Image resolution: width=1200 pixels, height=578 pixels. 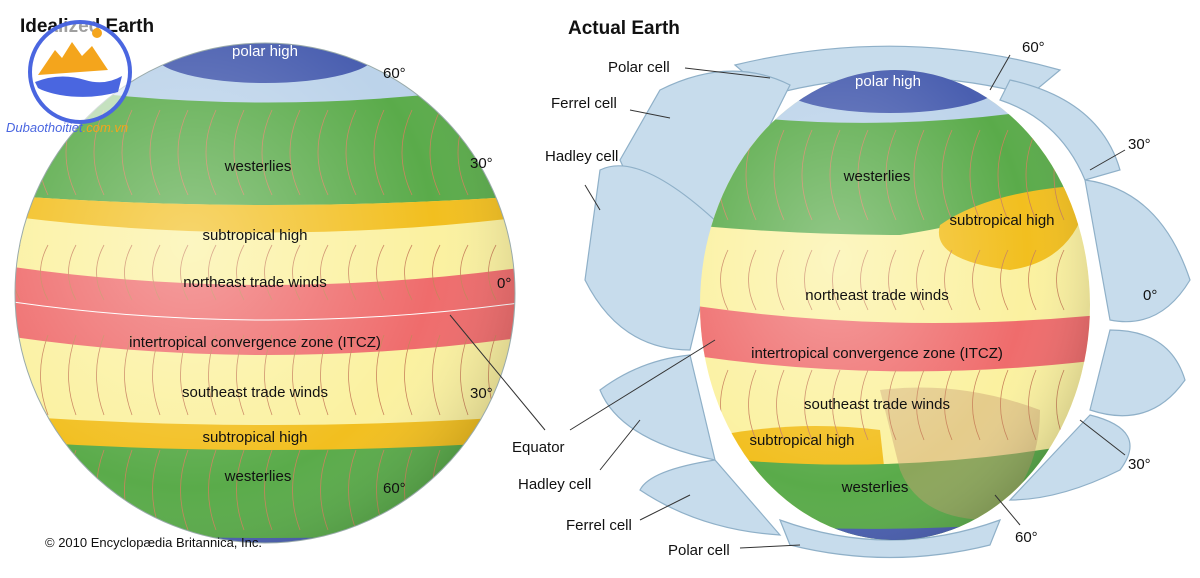 I want to click on label-polar-cell-south: Polar cell, so click(x=699, y=550).